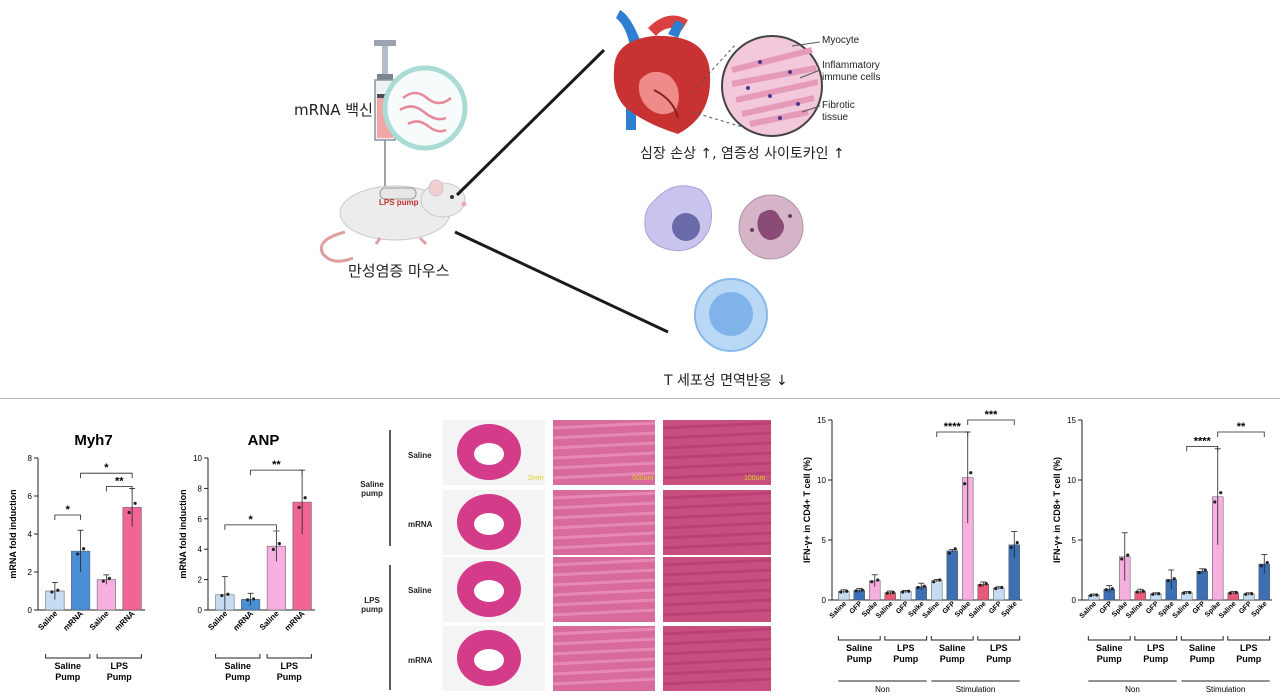 This screenshot has height=700, width=1280. Describe the element at coordinates (30, 572) in the screenshot. I see `y-tick-label: 2` at that location.